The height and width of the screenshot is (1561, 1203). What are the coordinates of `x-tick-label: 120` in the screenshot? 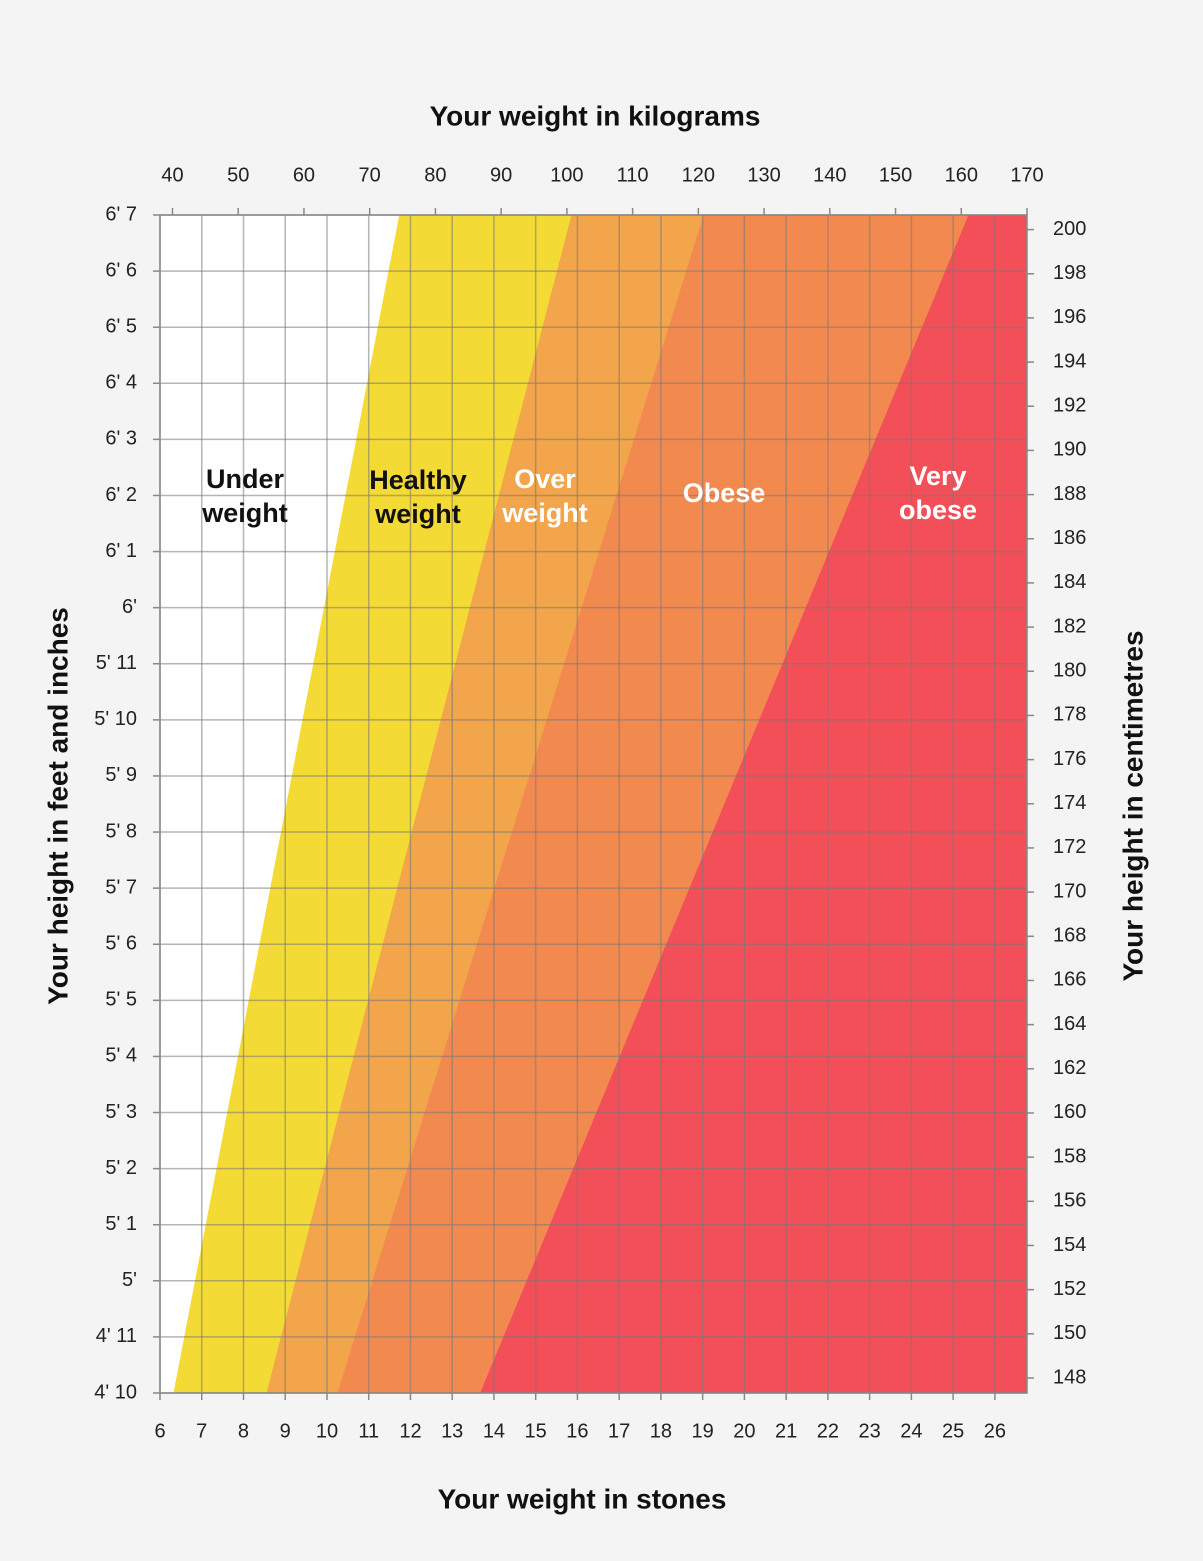 It's located at (698, 175).